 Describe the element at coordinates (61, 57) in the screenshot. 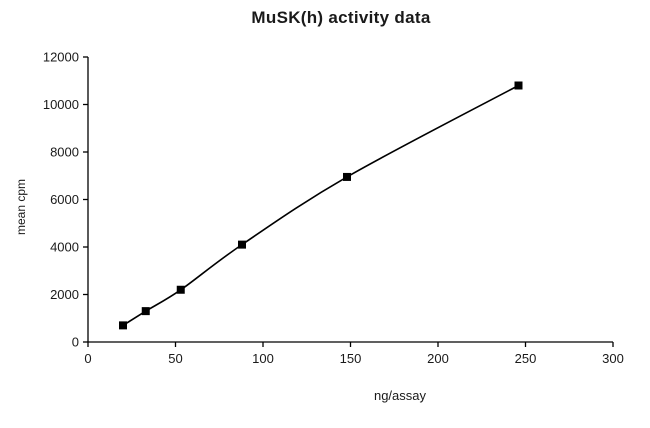

I see `y-tick-label: 12000` at that location.